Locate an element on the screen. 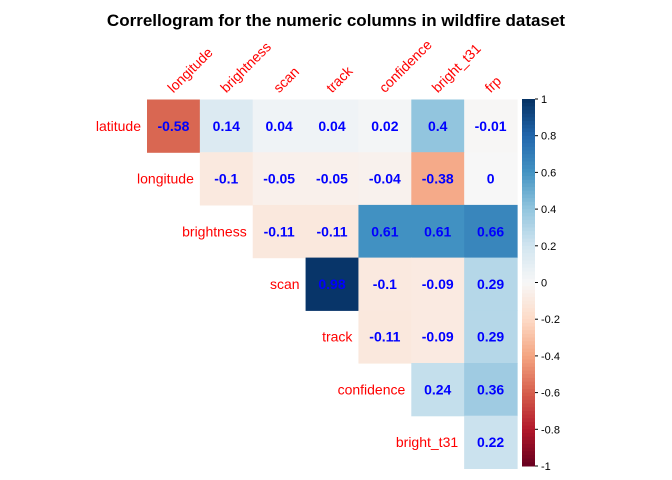 This screenshot has width=672, height=480. cell-value: 0 is located at coordinates (491, 179).